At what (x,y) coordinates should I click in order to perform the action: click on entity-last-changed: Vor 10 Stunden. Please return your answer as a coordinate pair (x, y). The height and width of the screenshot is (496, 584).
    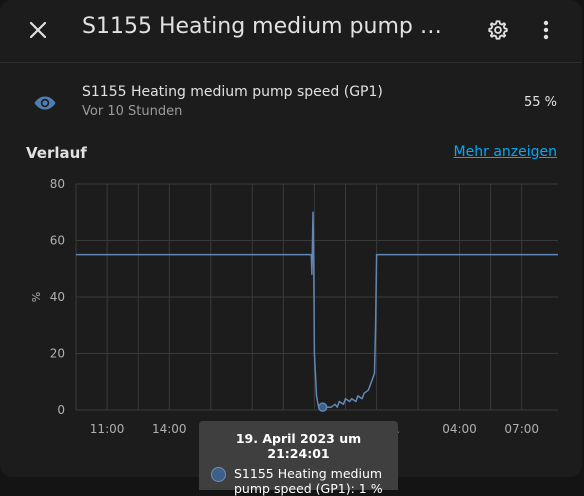
    Looking at the image, I should click on (132, 111).